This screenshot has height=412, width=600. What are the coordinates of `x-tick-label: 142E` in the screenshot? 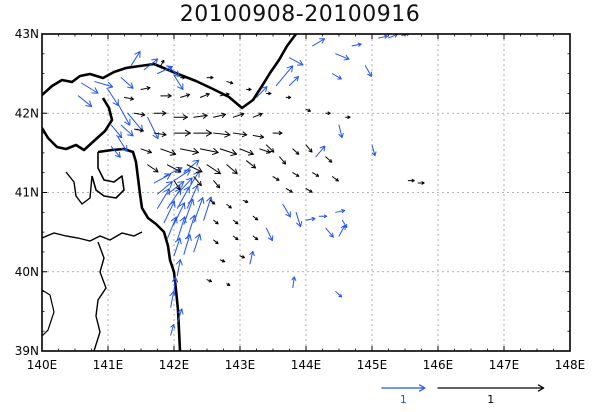 It's located at (174, 365).